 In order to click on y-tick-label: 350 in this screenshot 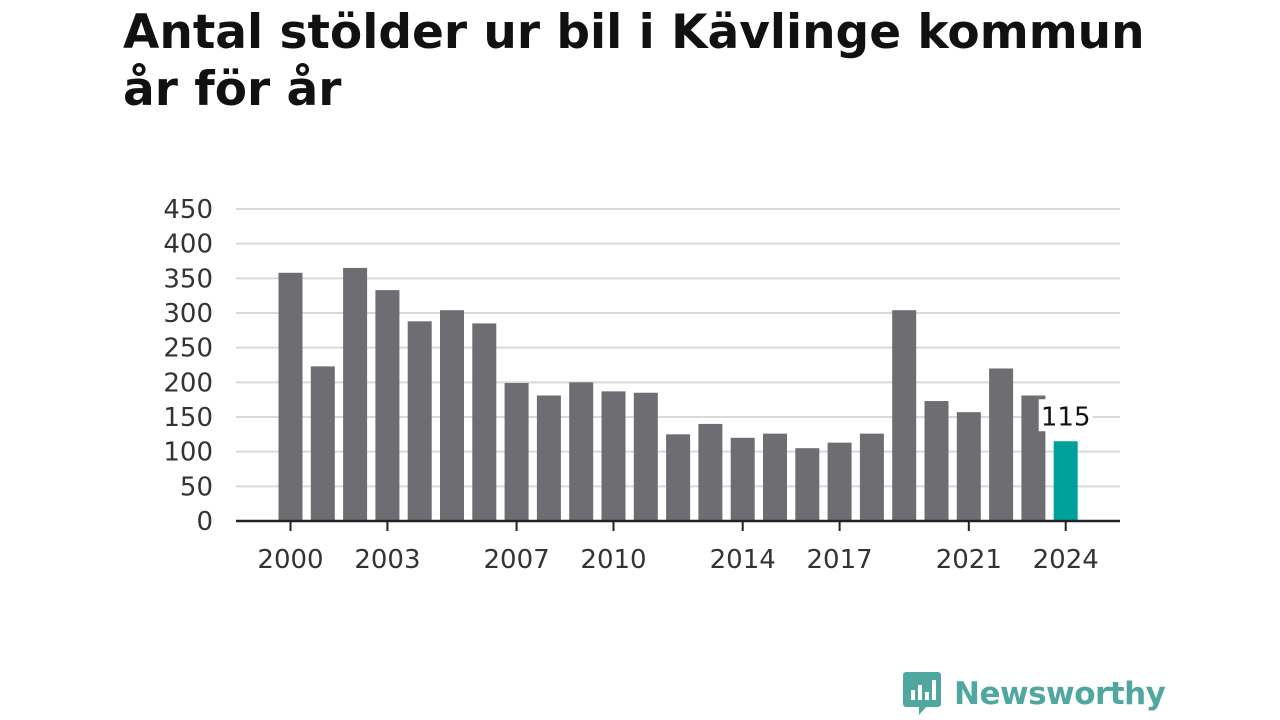, I will do `click(188, 279)`.